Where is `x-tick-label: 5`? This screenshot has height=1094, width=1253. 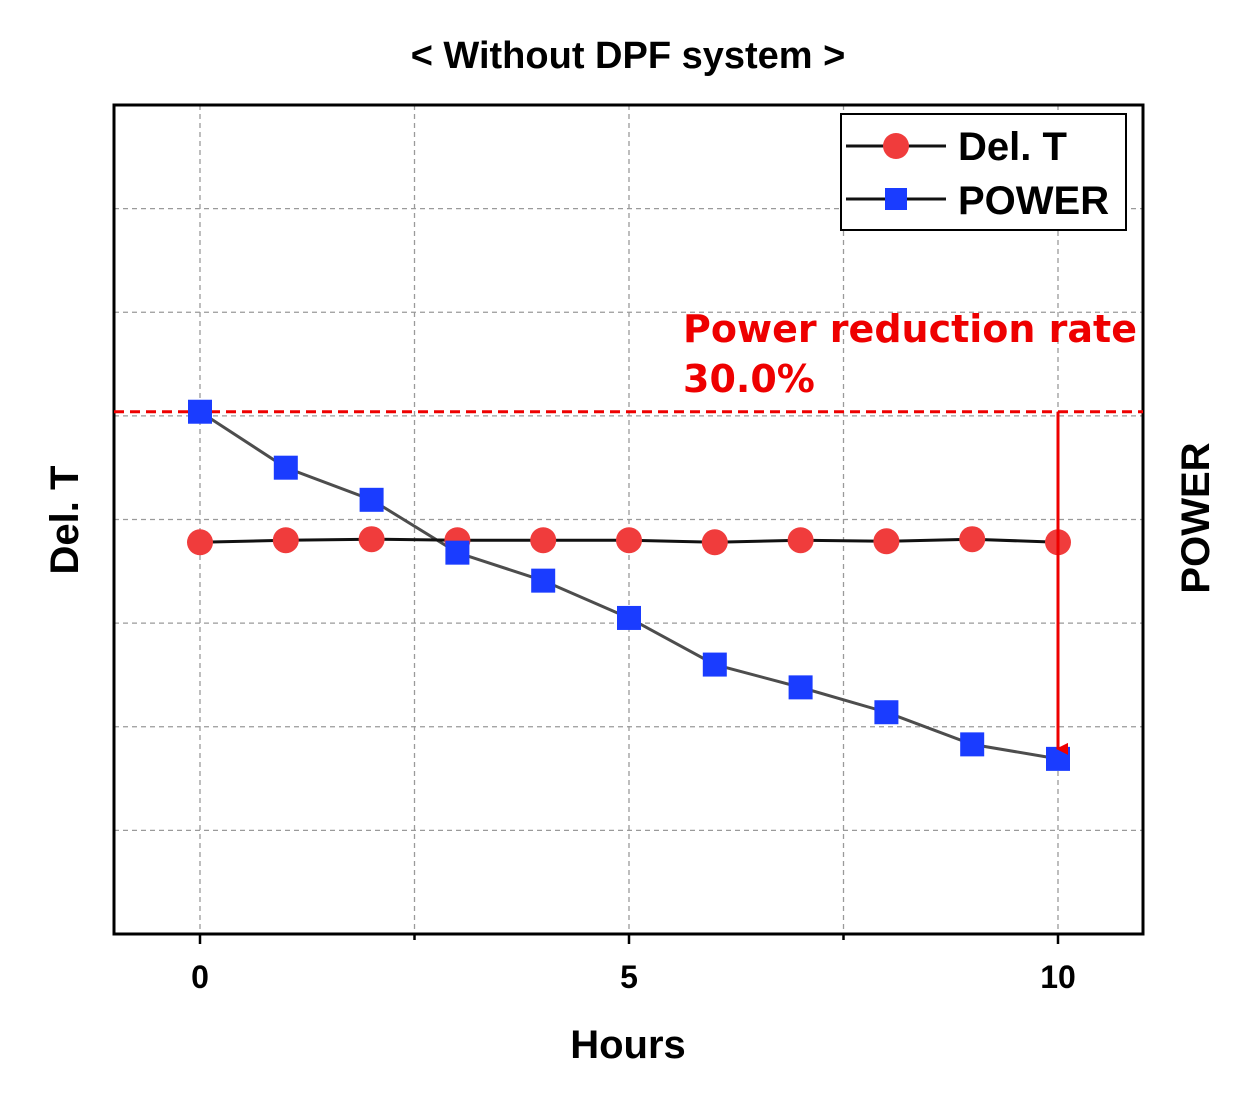 x-tick-label: 5 is located at coordinates (629, 977).